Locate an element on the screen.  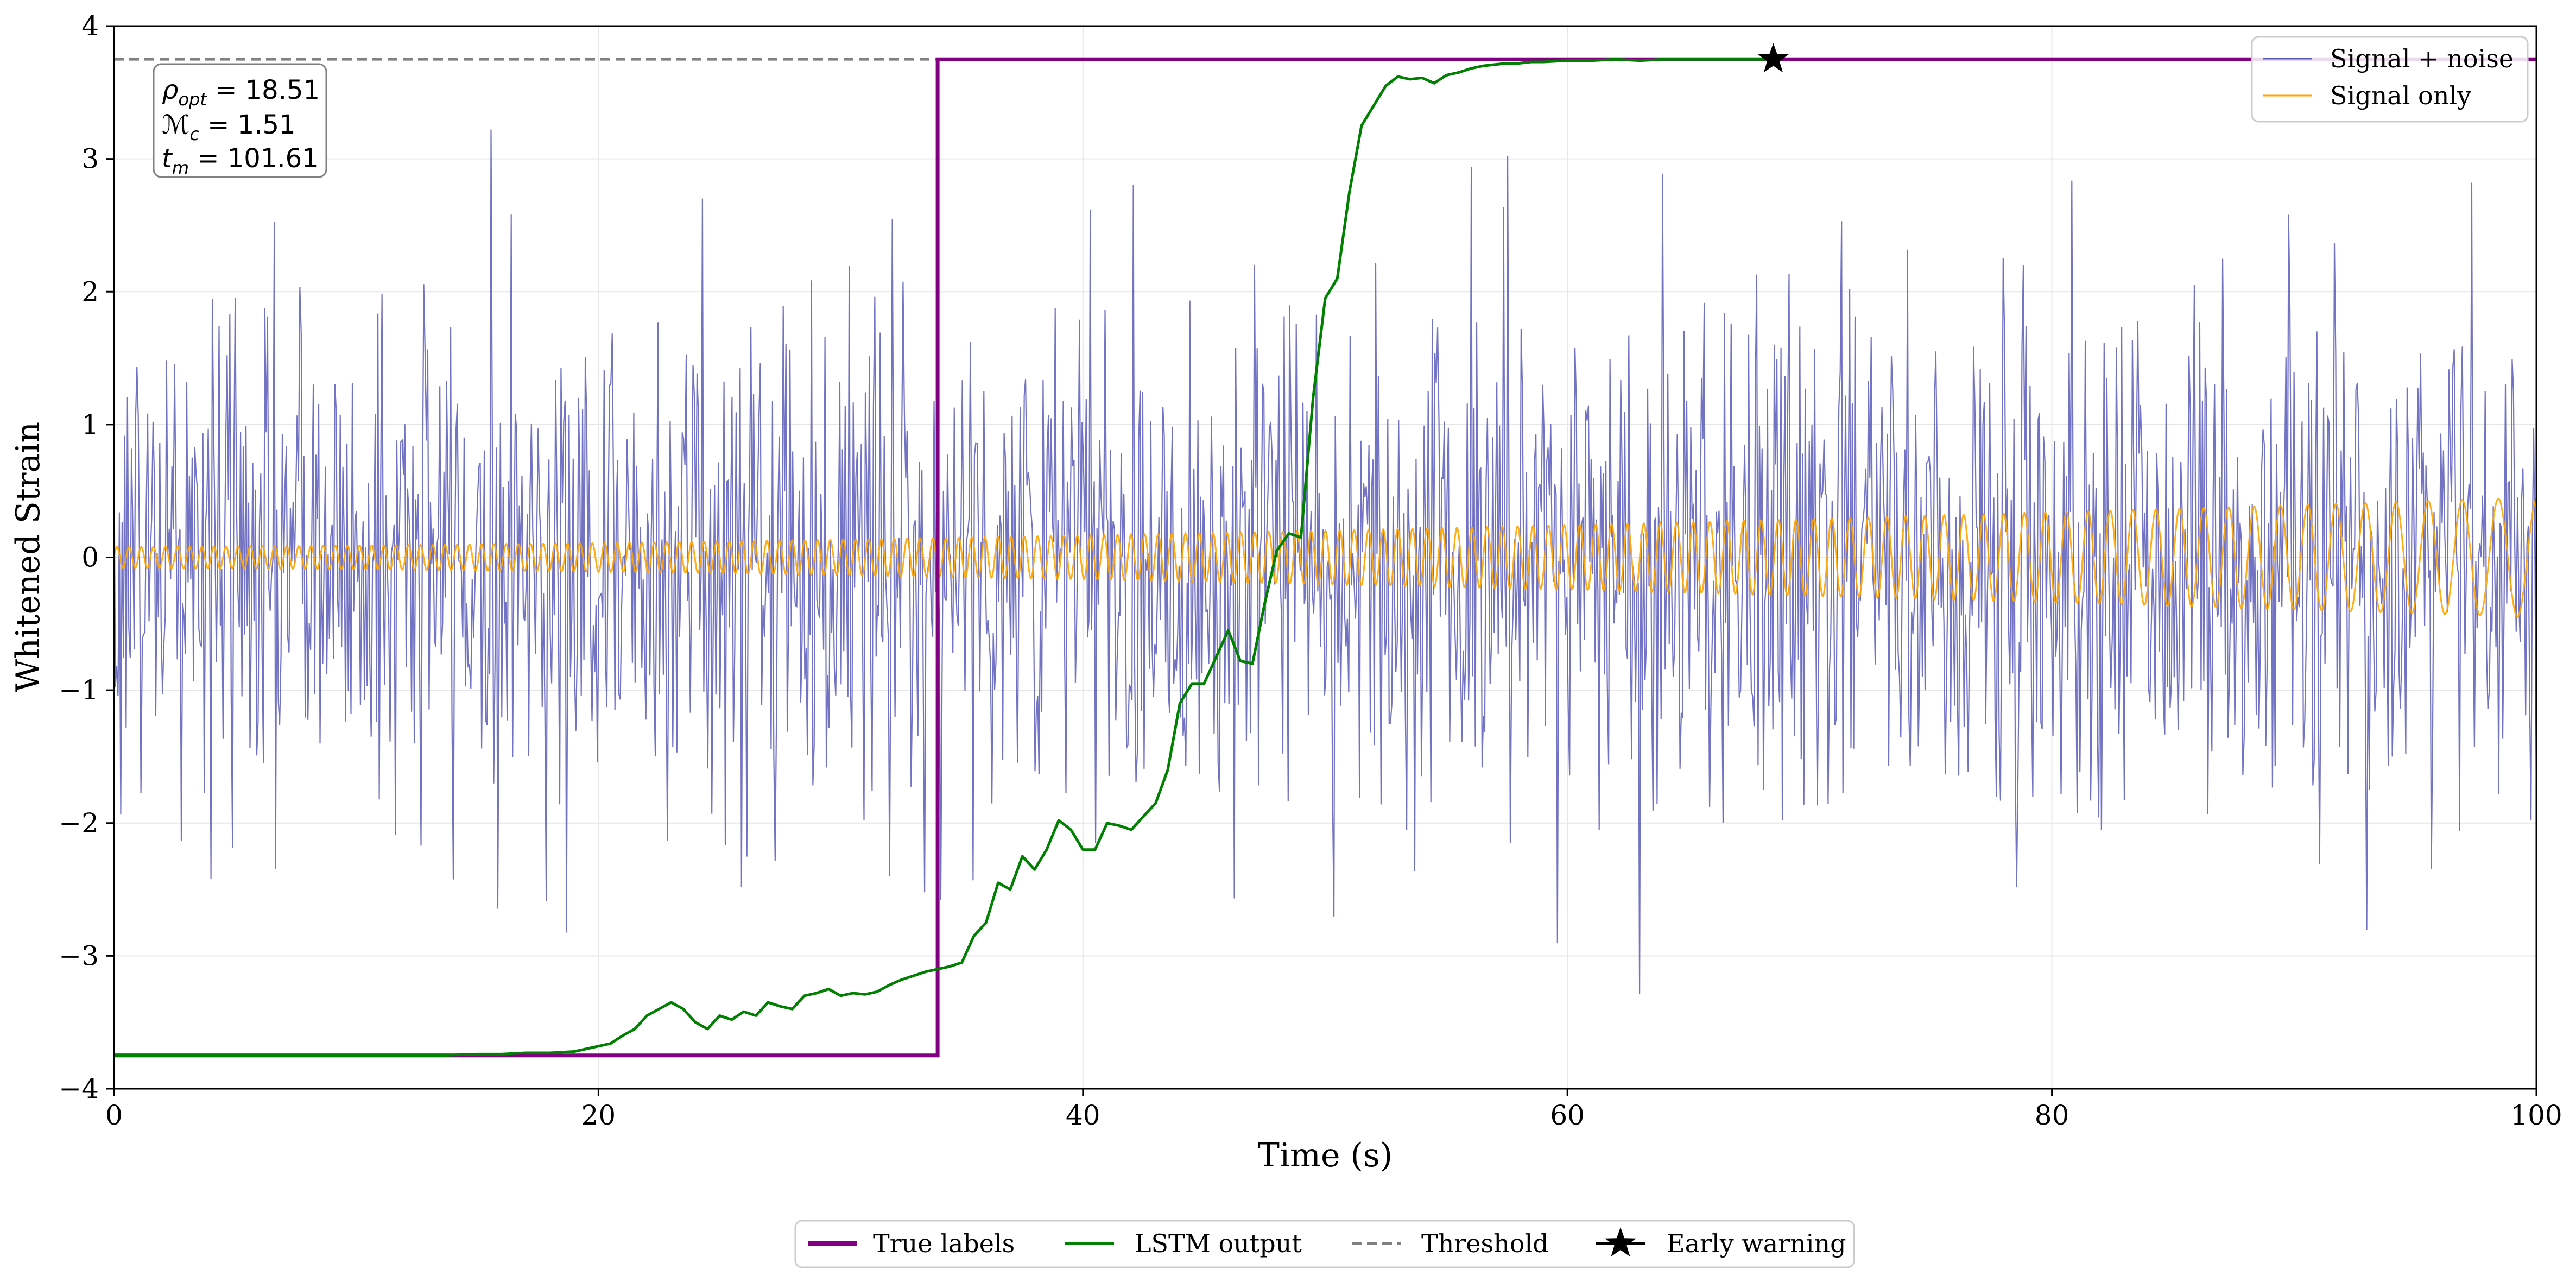
legend-swatch-early-warning-star is located at coordinates (1620, 1242).